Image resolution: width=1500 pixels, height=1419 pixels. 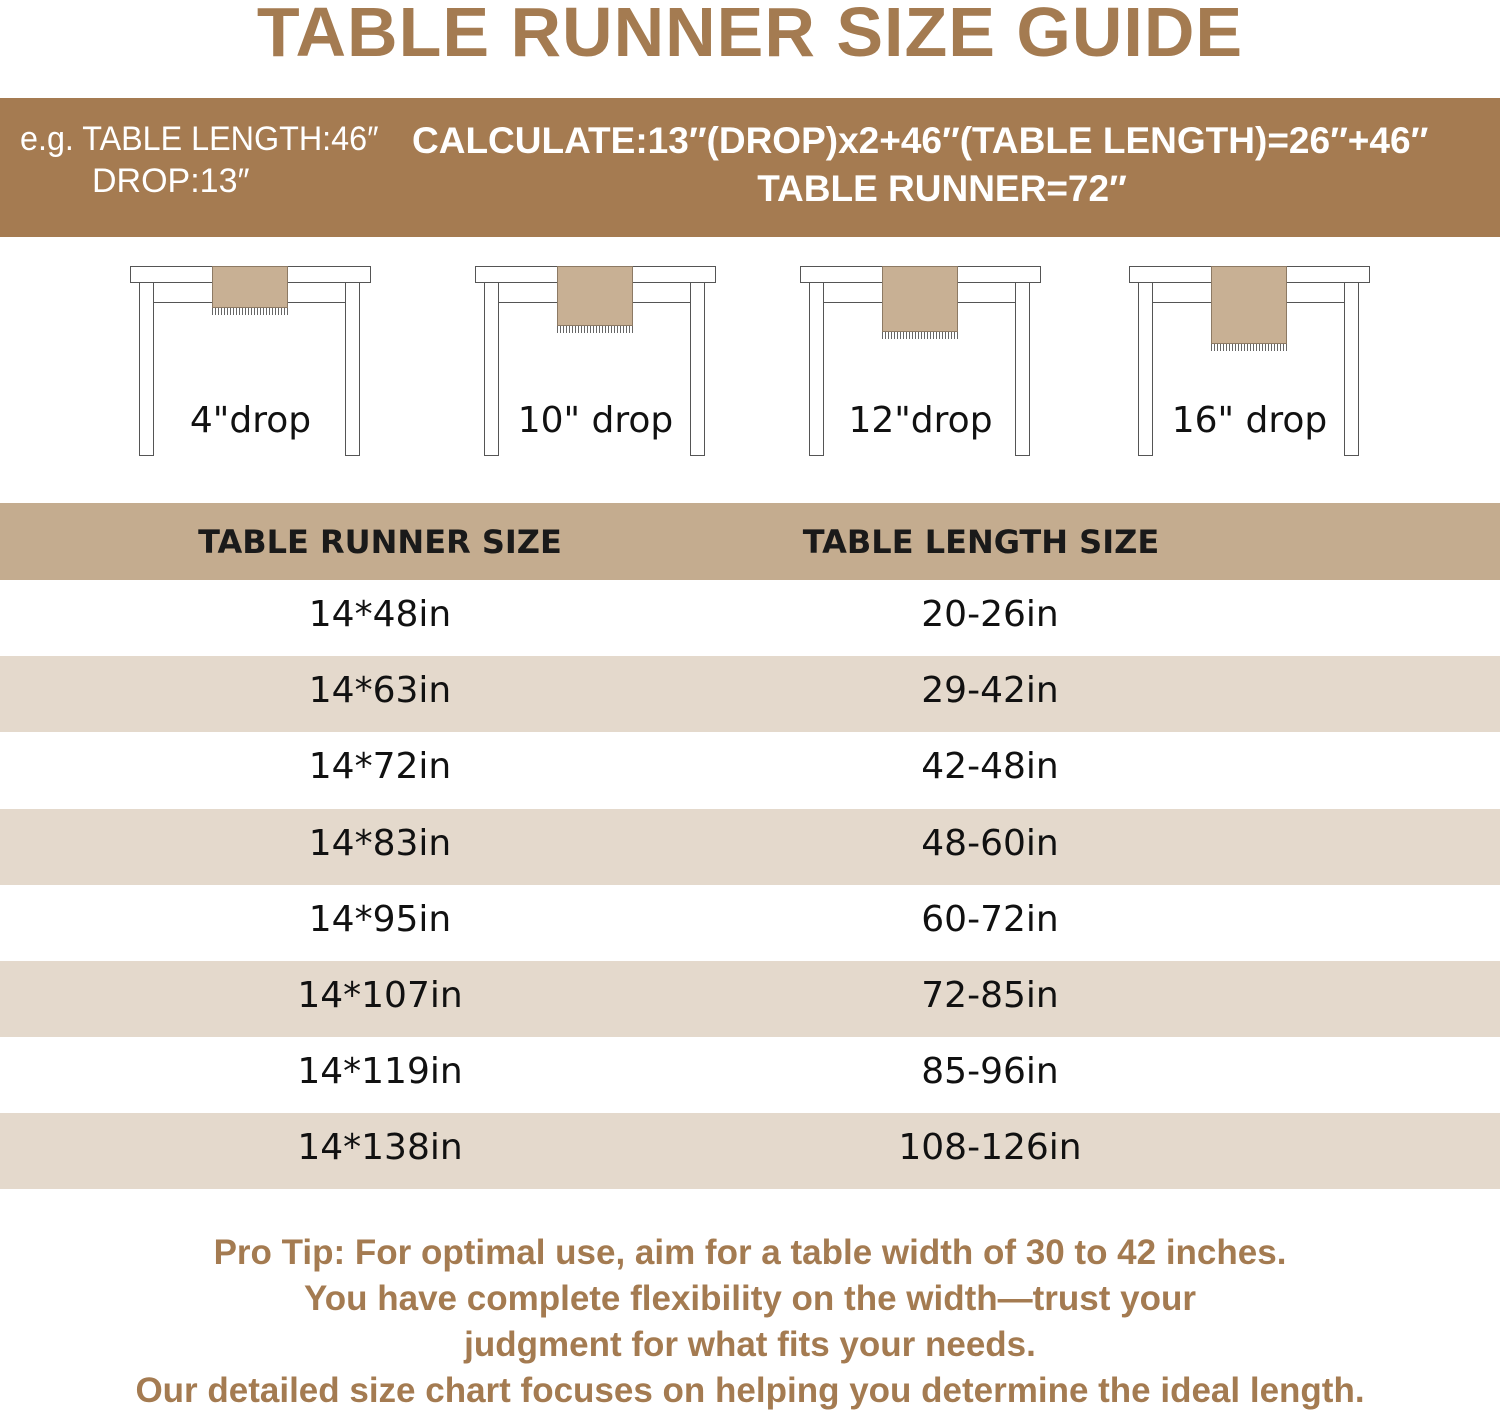 What do you see at coordinates (920, 420) in the screenshot?
I see `drop-label: 12"drop` at bounding box center [920, 420].